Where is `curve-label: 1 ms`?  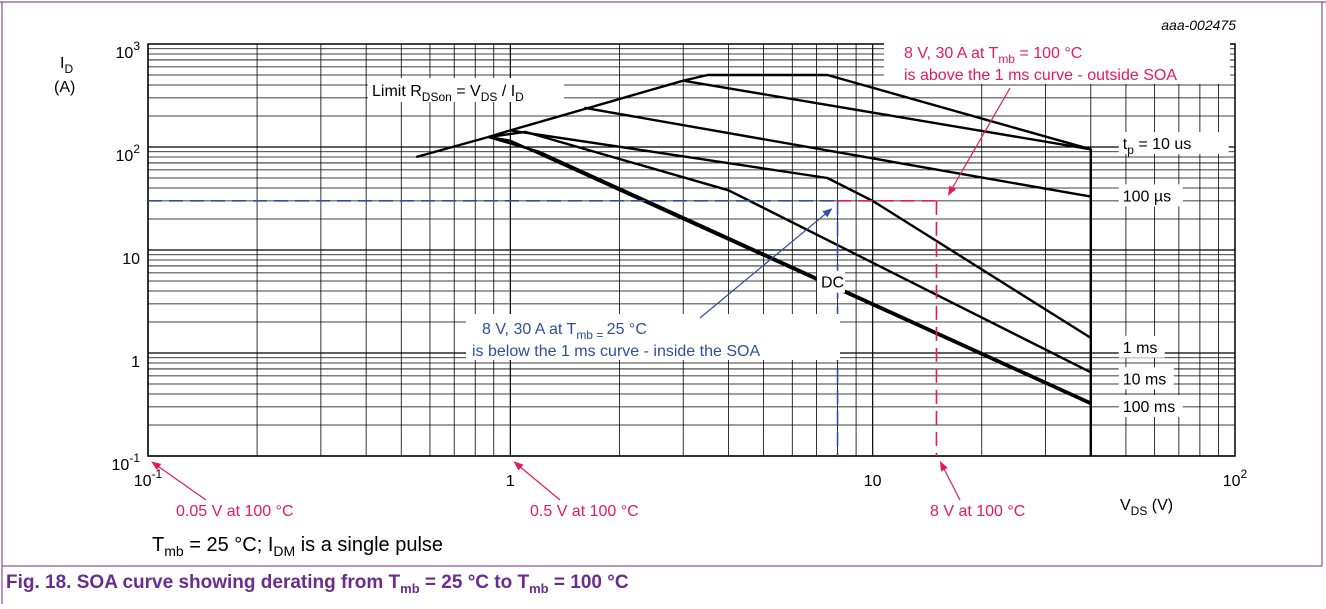
curve-label: 1 ms is located at coordinates (1140, 348).